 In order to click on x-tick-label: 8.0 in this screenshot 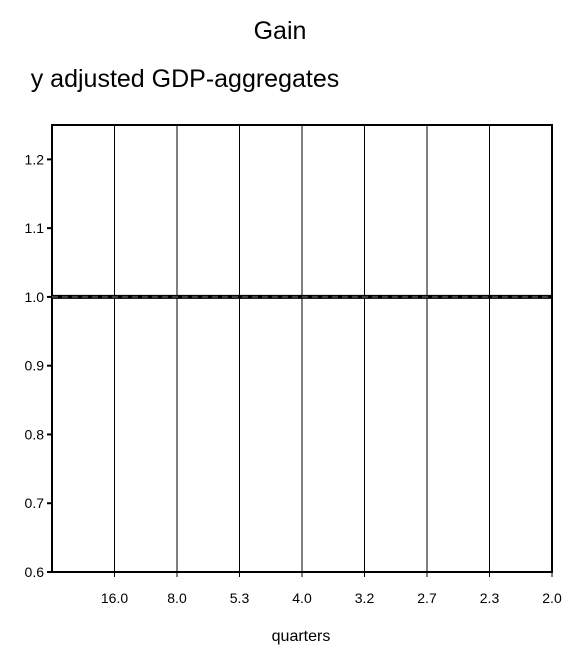, I will do `click(177, 598)`.